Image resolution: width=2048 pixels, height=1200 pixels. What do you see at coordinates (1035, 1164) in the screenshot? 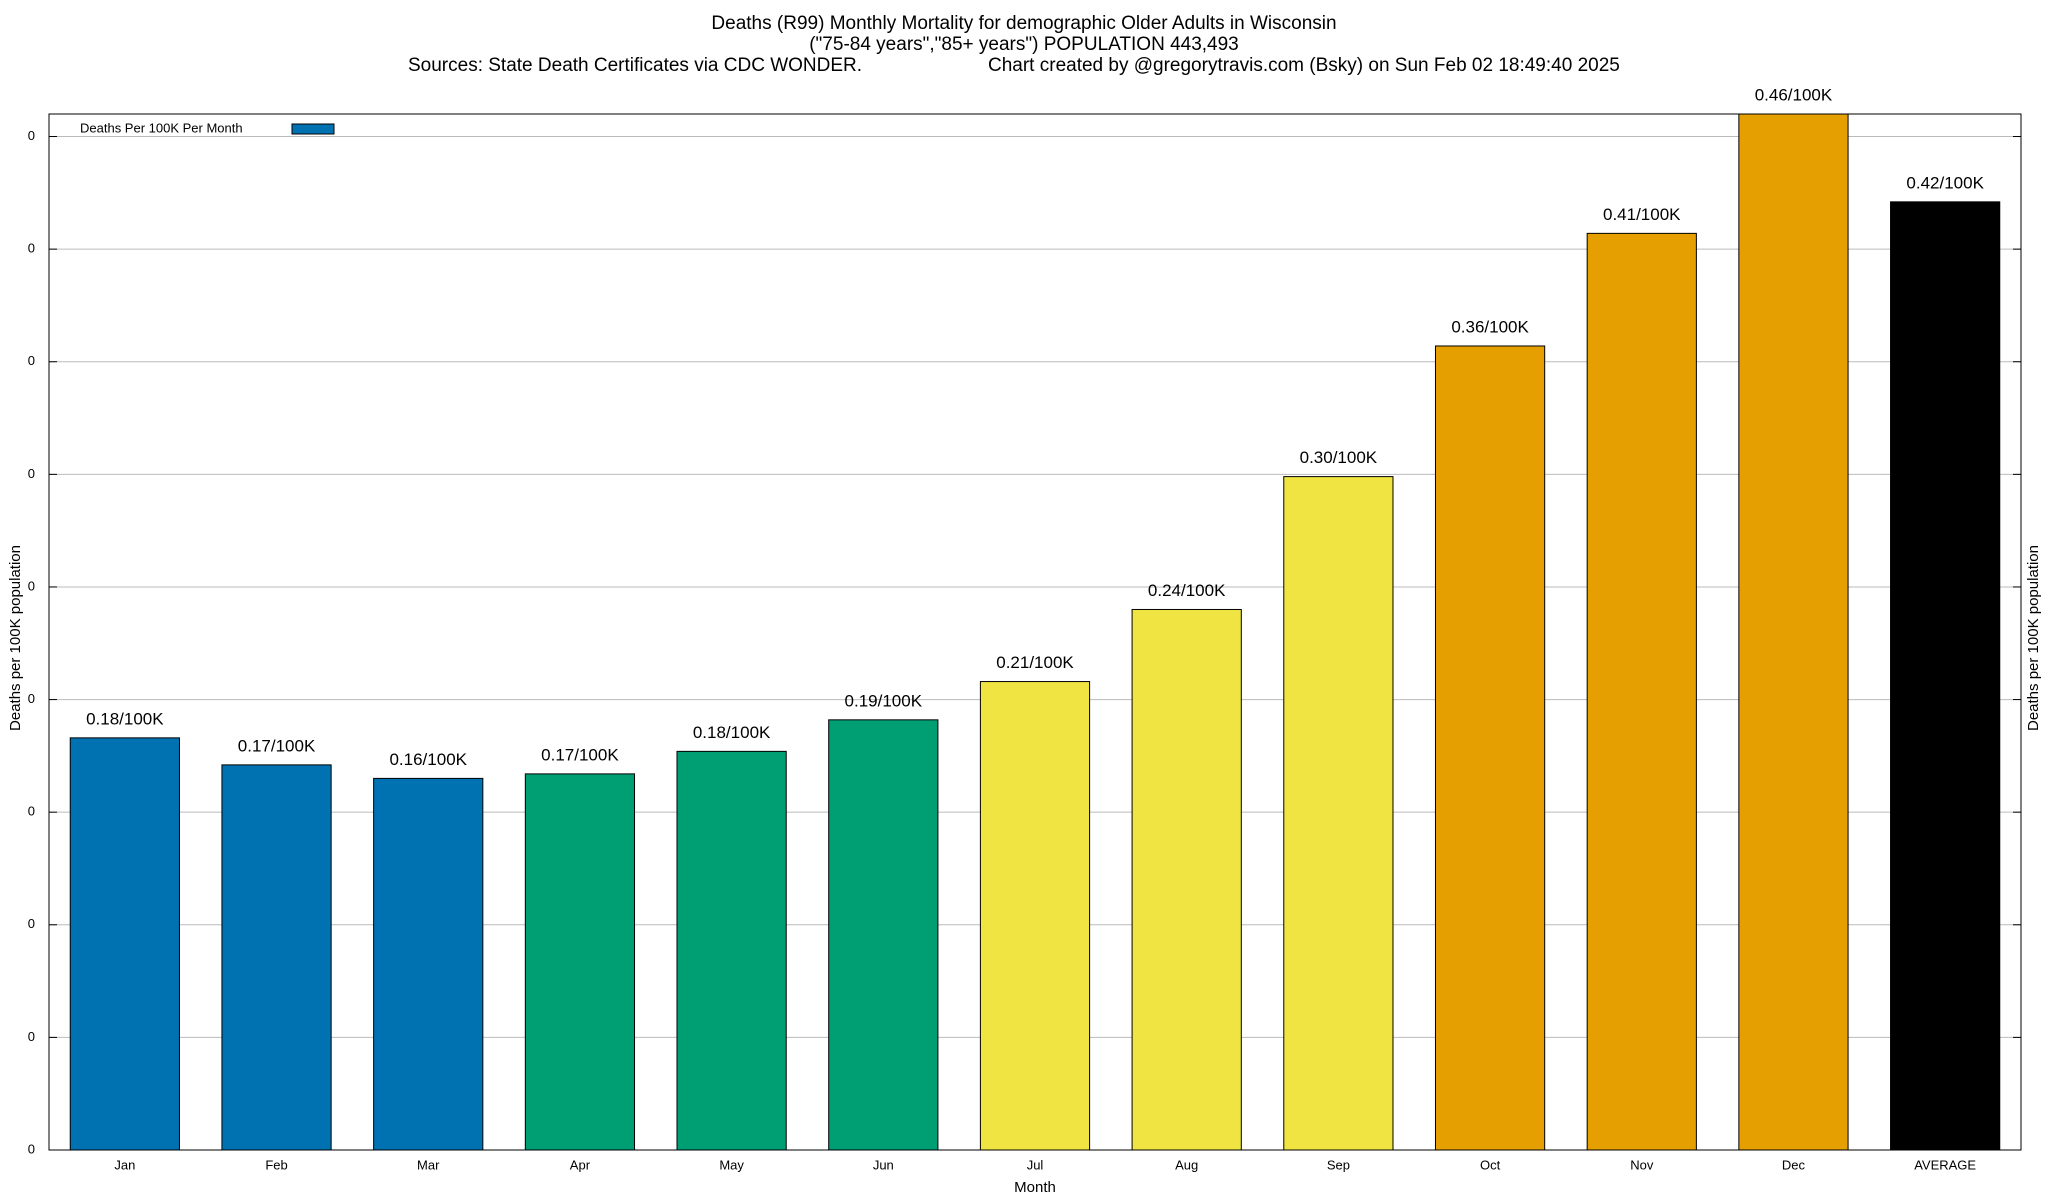
I see `x-tick-label: Jul` at bounding box center [1035, 1164].